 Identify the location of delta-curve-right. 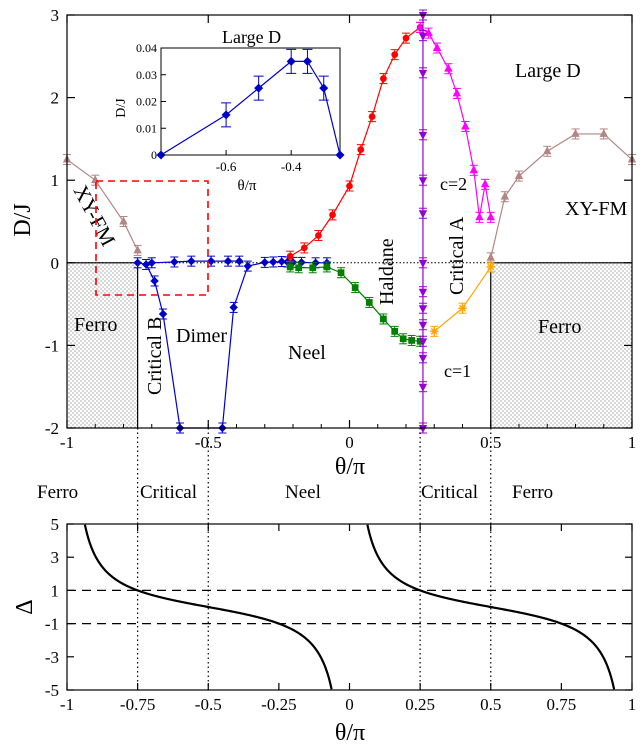
(491, 607).